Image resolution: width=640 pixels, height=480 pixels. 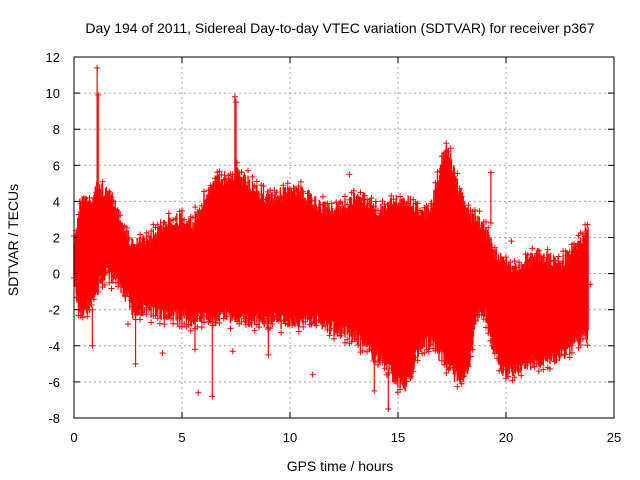 I want to click on x-tick-label: 25, so click(x=614, y=437).